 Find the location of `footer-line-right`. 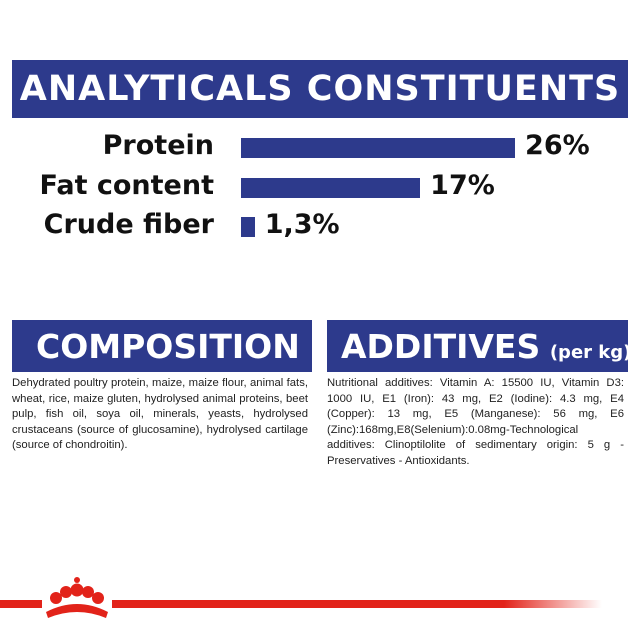

footer-line-right is located at coordinates (357, 604).